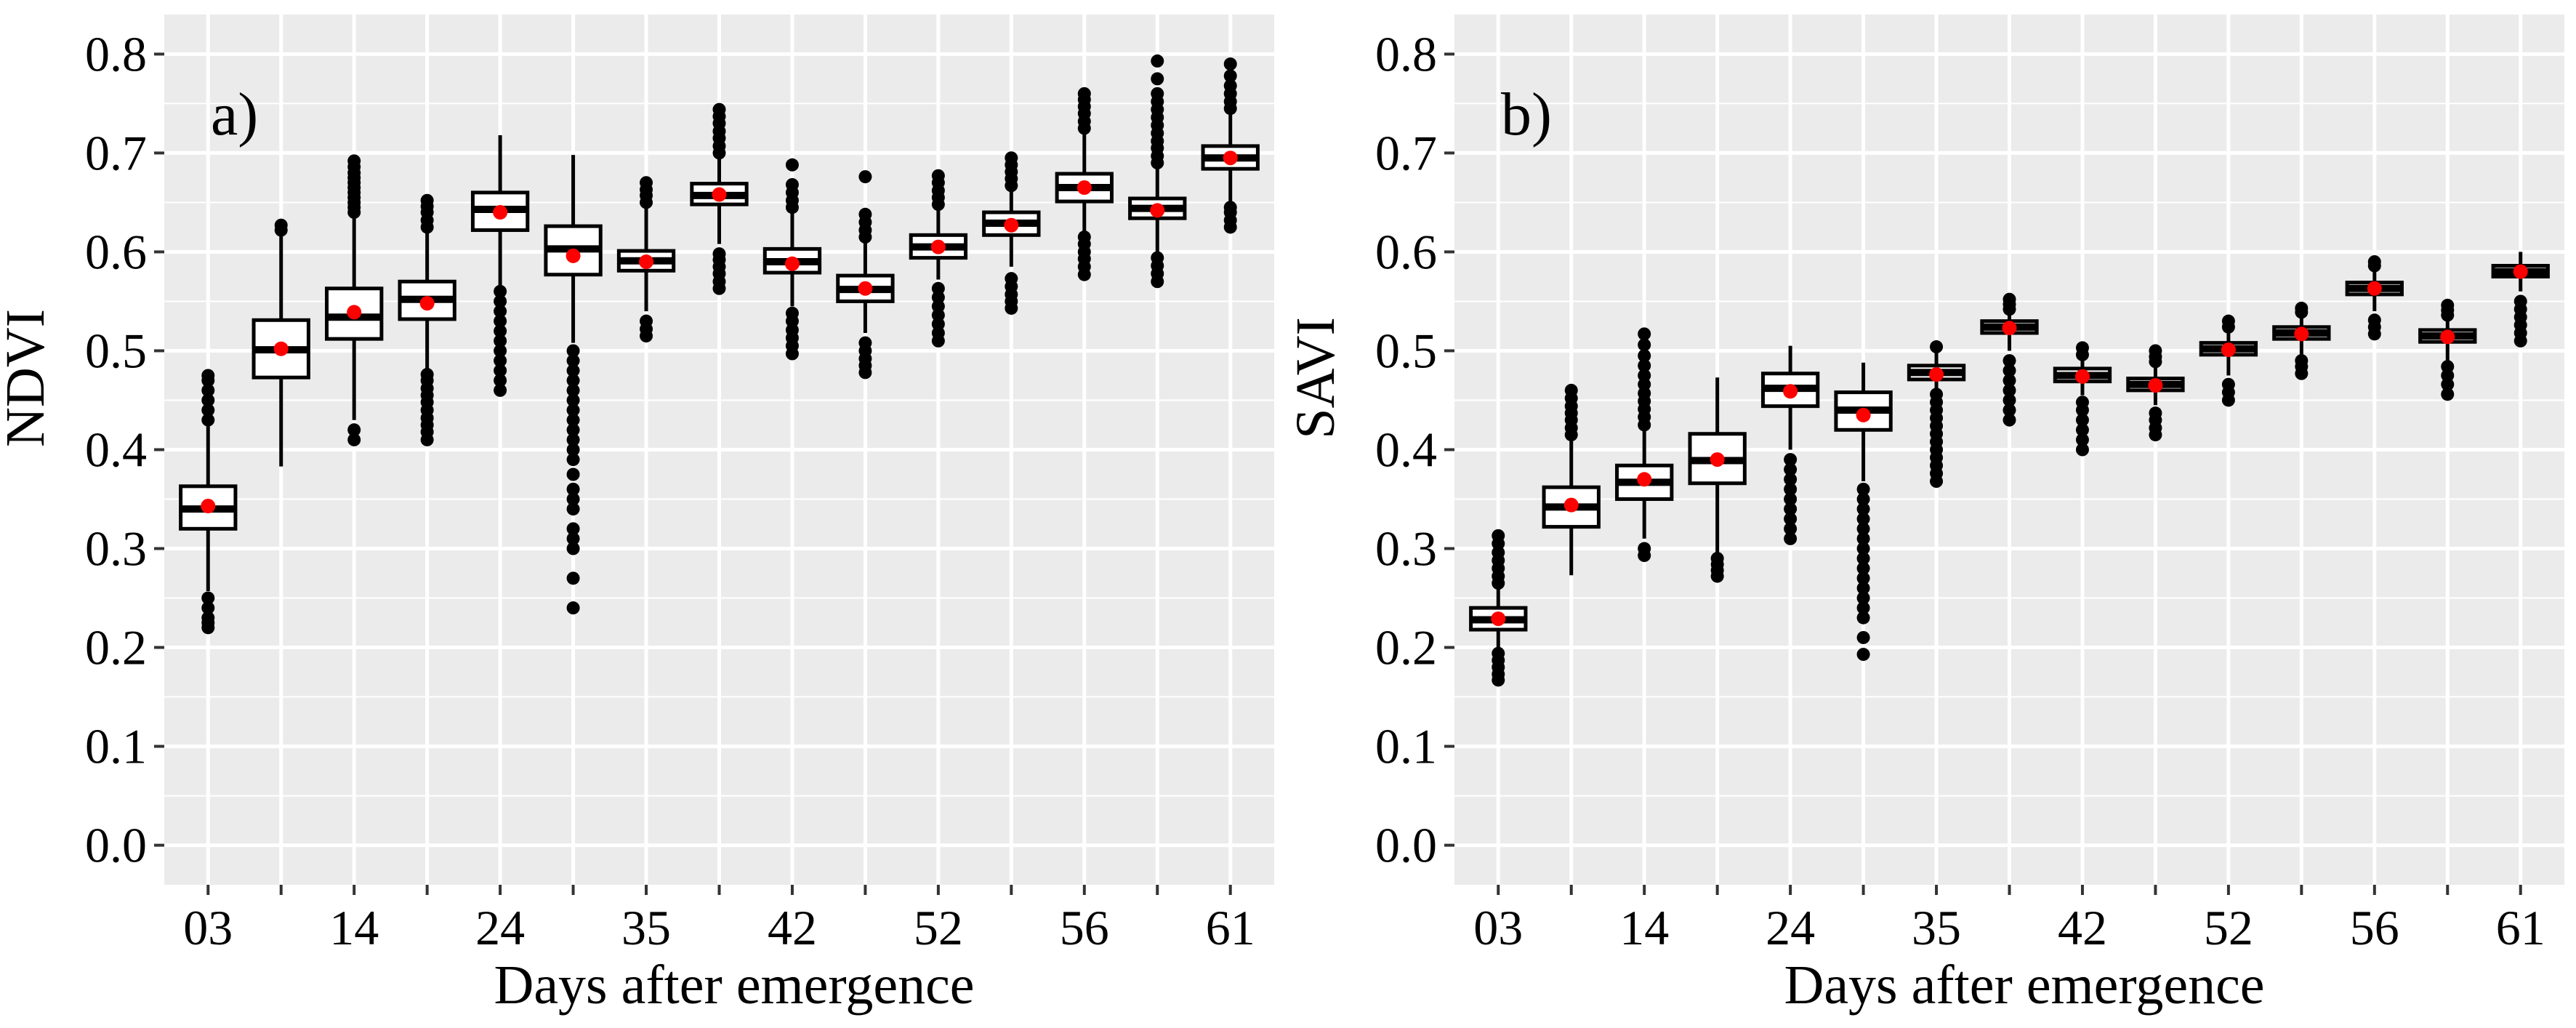 This screenshot has width=2576, height=1028. Describe the element at coordinates (1406, 549) in the screenshot. I see `y-tick-label: 0.3` at that location.